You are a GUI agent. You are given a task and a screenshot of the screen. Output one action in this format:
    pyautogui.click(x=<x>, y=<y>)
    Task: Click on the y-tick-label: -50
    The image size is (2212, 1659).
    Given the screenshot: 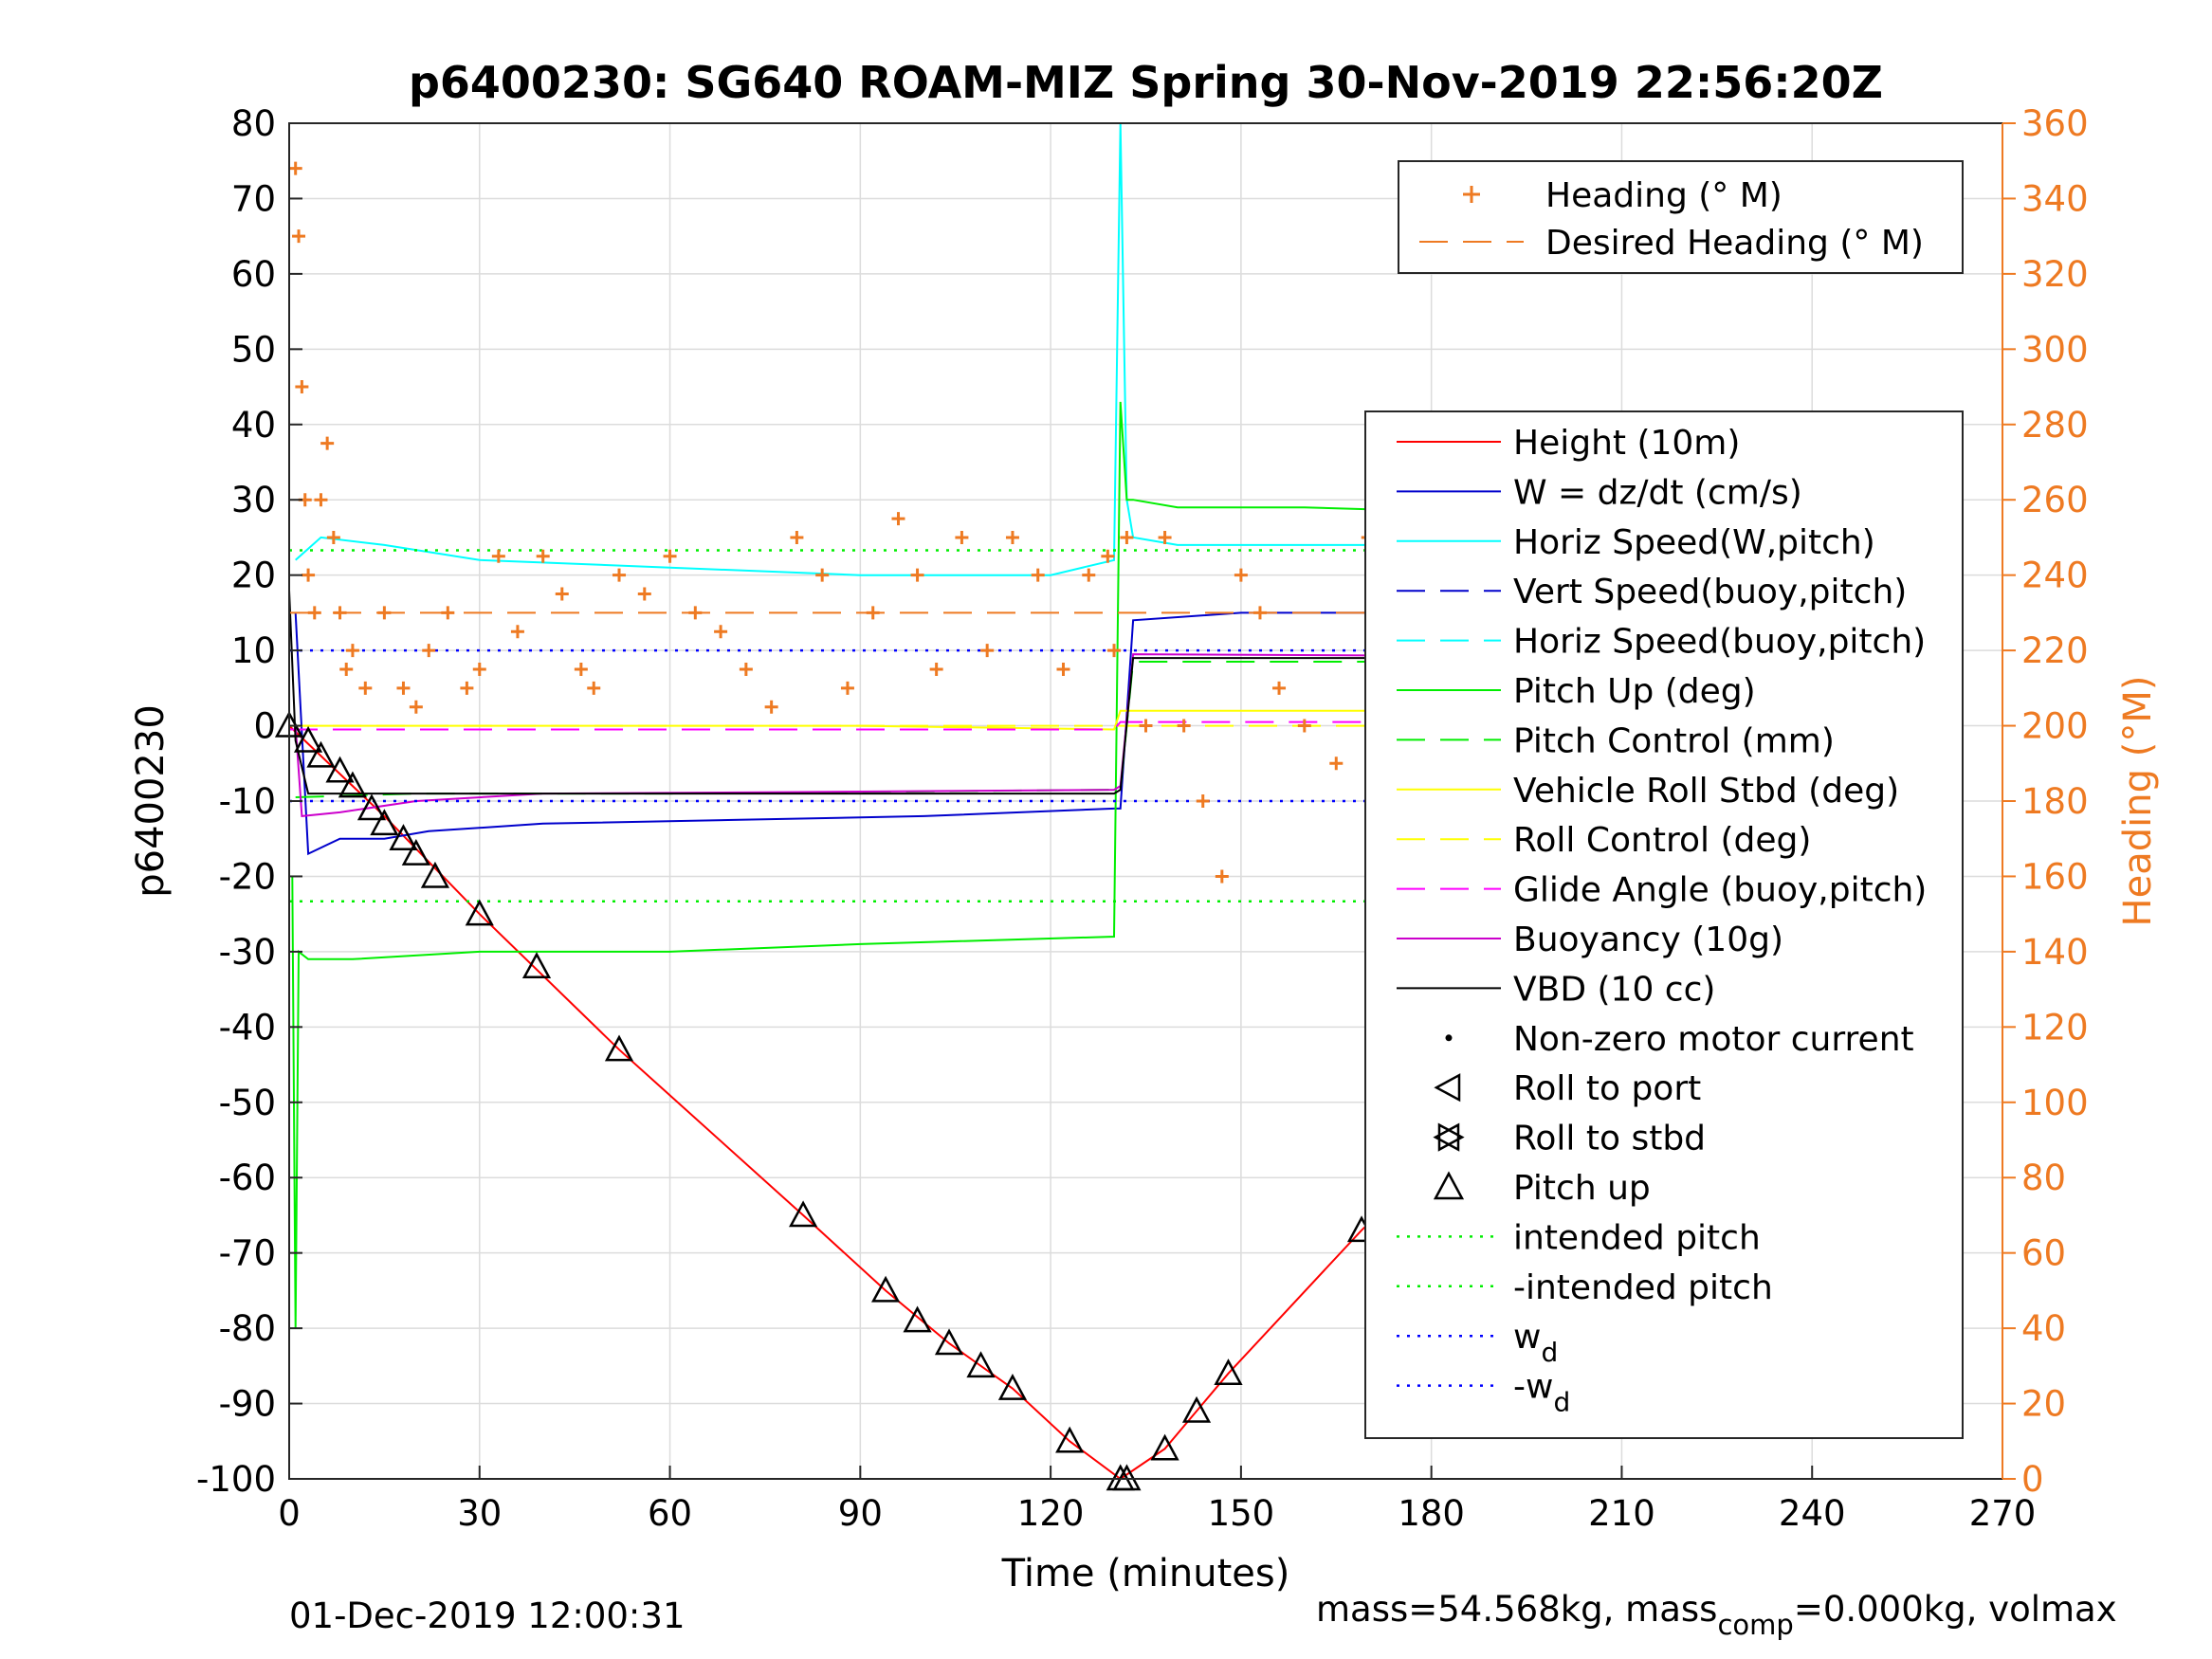 What is the action you would take?
    pyautogui.click(x=247, y=1103)
    